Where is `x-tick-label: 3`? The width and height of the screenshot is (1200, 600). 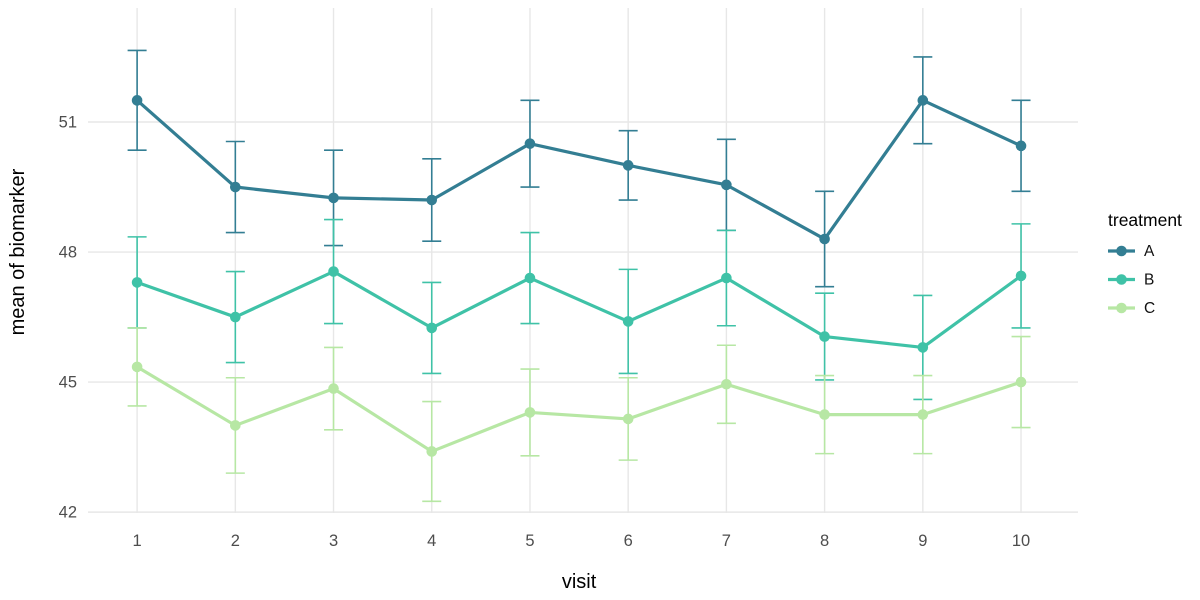 x-tick-label: 3 is located at coordinates (333, 541).